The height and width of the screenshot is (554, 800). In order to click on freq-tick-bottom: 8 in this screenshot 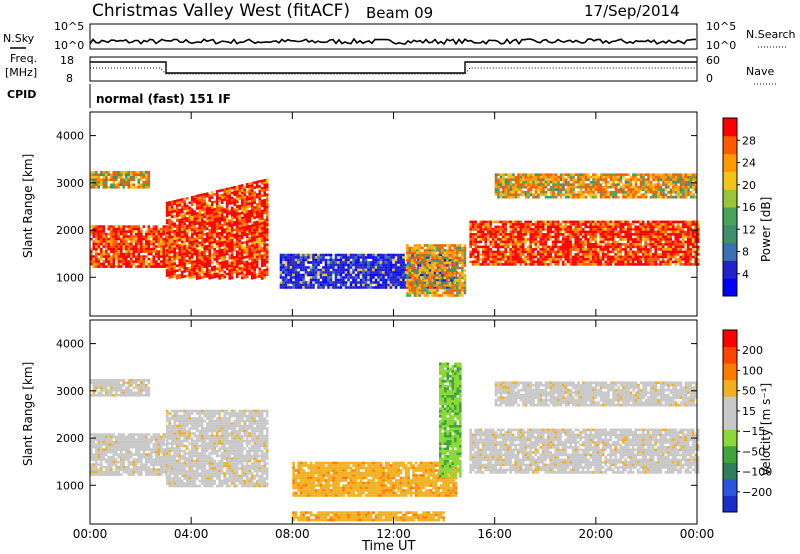, I will do `click(69, 78)`.